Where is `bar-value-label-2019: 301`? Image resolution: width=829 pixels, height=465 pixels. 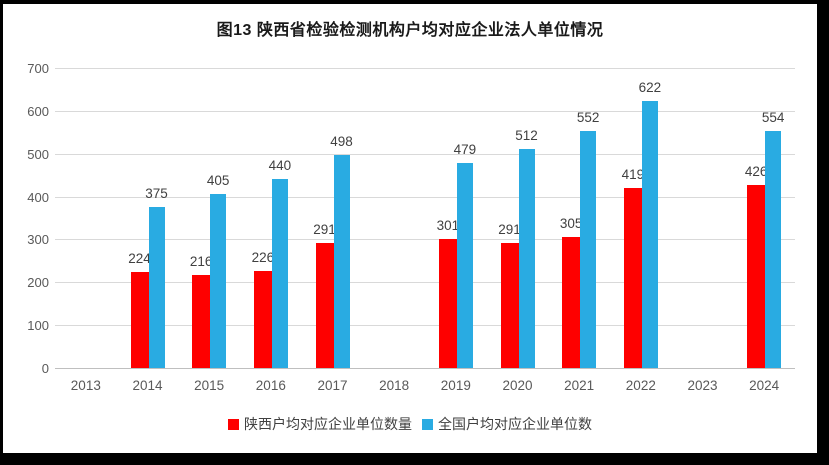
bar-value-label-2019: 301 is located at coordinates (448, 225).